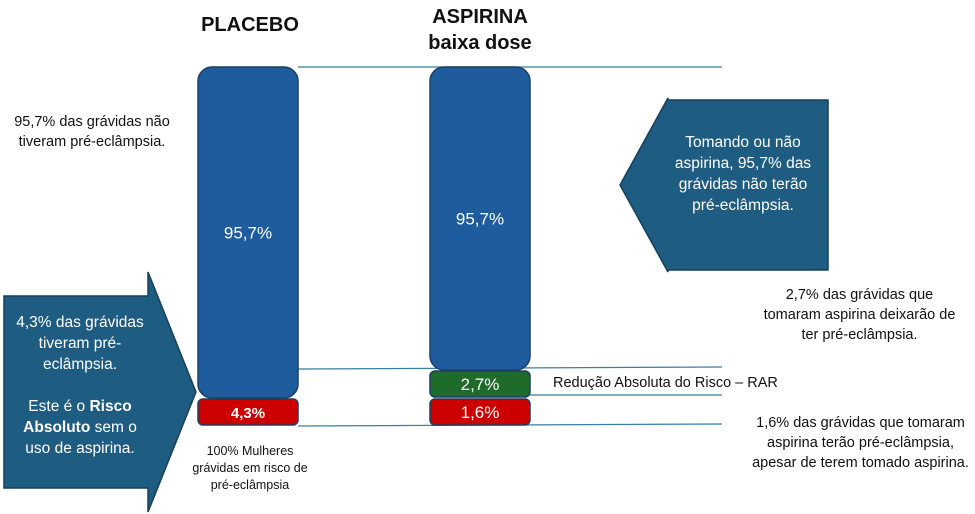 The height and width of the screenshot is (514, 975). Describe the element at coordinates (80, 343) in the screenshot. I see `left-arrow-text-p1: 4,3% das grávidas tiveram pré-eclâmpsia.` at that location.